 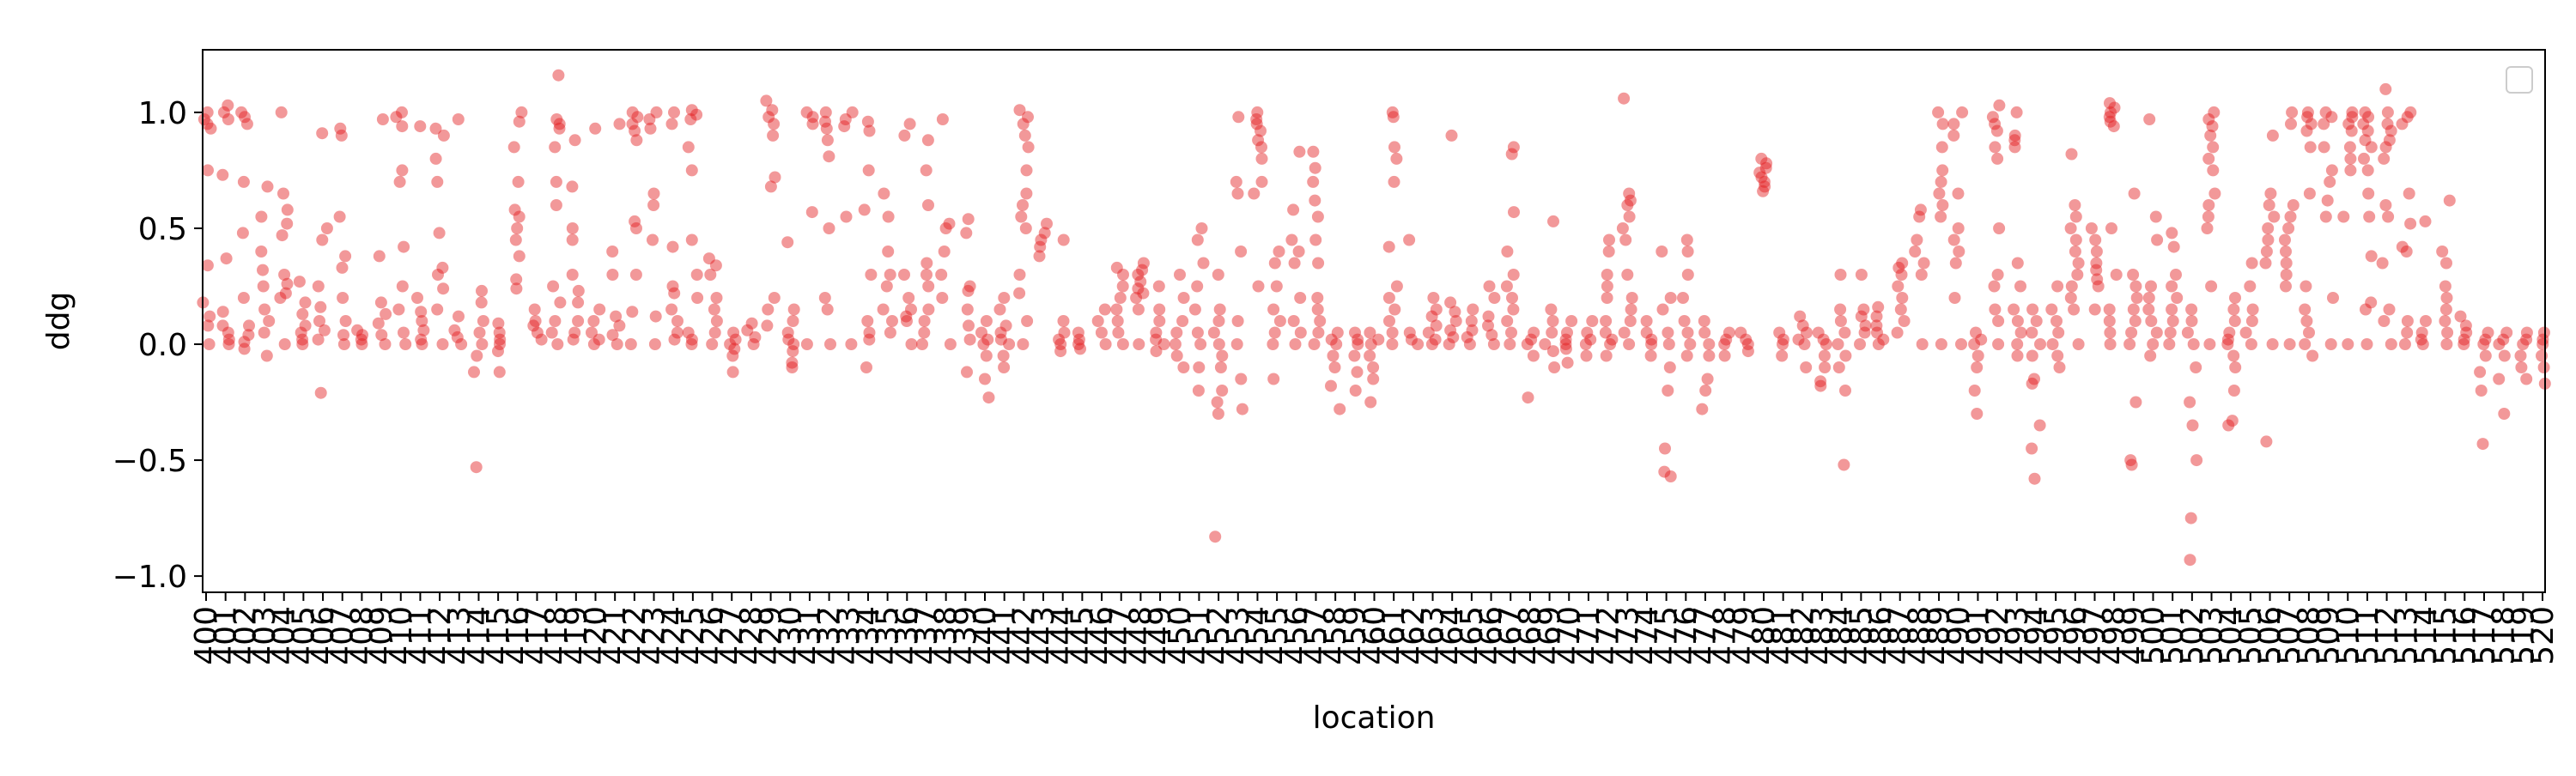 I want to click on x-tick-label: 413, so click(x=459, y=635).